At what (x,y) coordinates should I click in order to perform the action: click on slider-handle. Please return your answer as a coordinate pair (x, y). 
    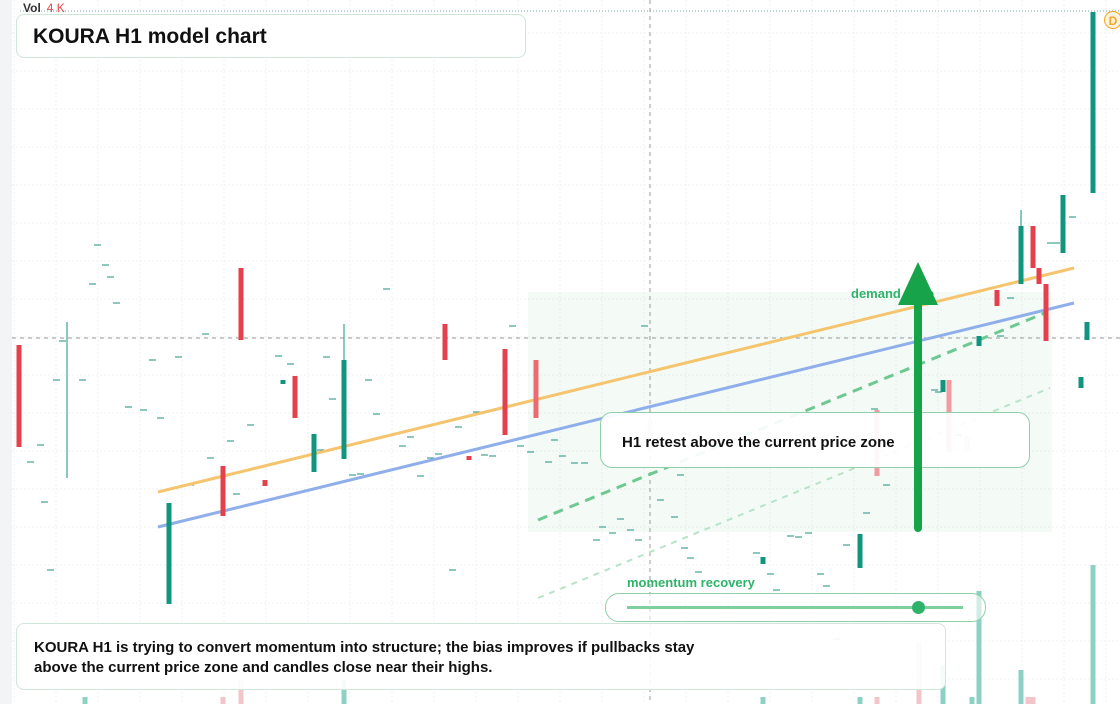
    Looking at the image, I should click on (918, 607).